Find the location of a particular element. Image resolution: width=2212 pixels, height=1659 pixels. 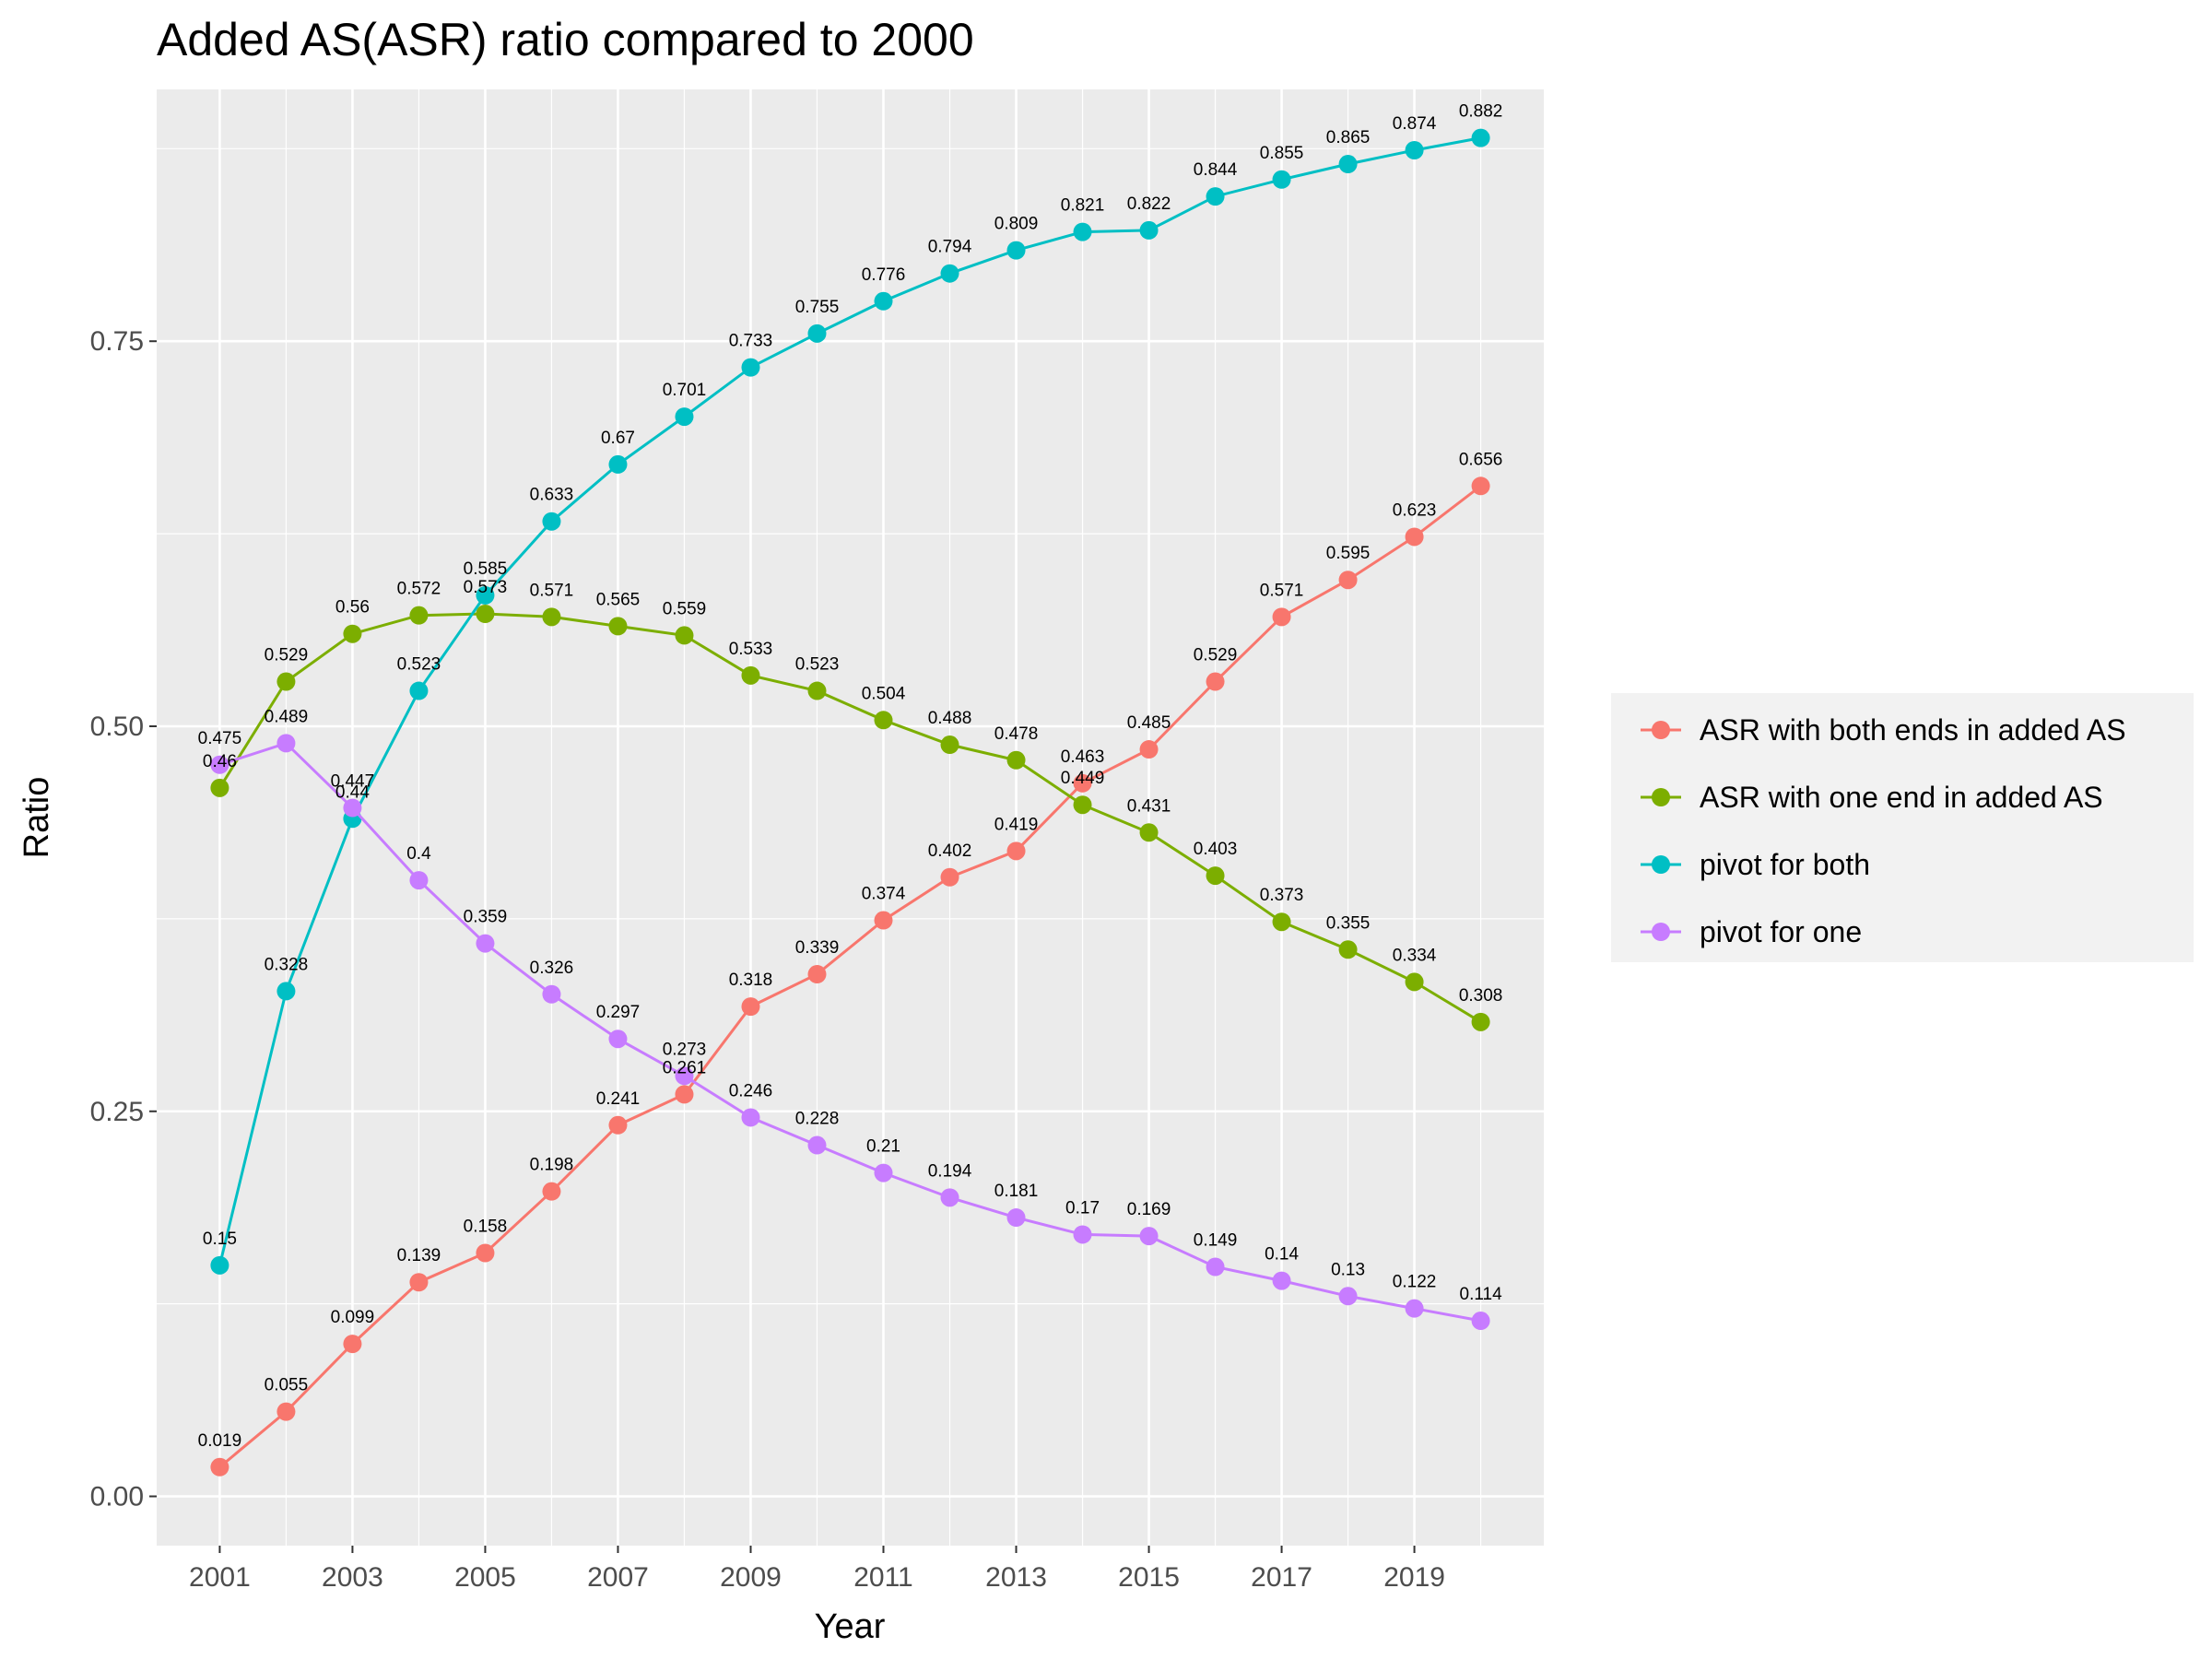

x-tick-label: 2015 is located at coordinates (1149, 1577).